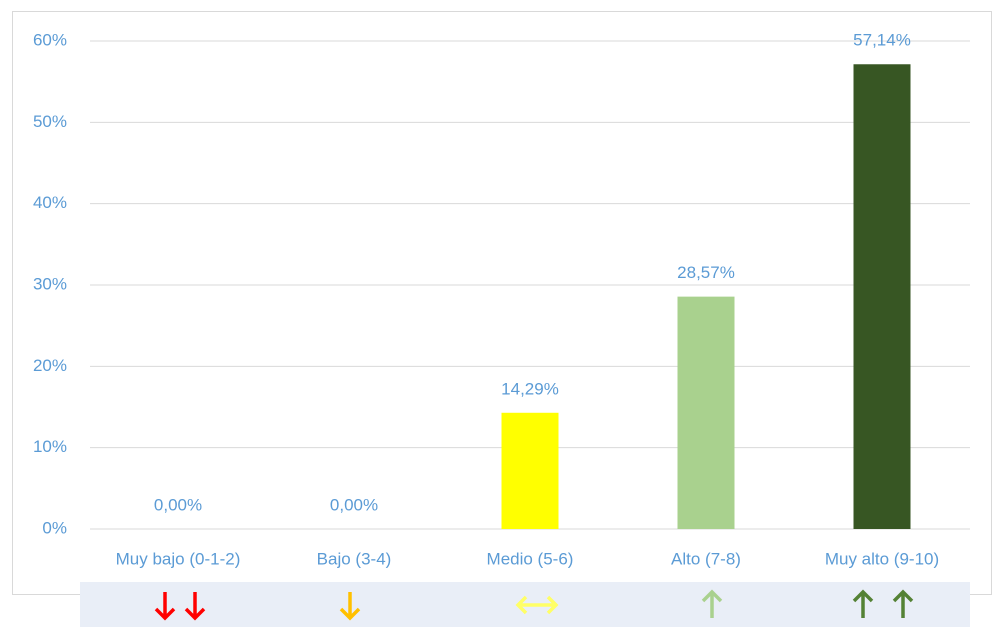  Describe the element at coordinates (882, 558) in the screenshot. I see `x-tick-label: Muy alto (9-10)` at that location.